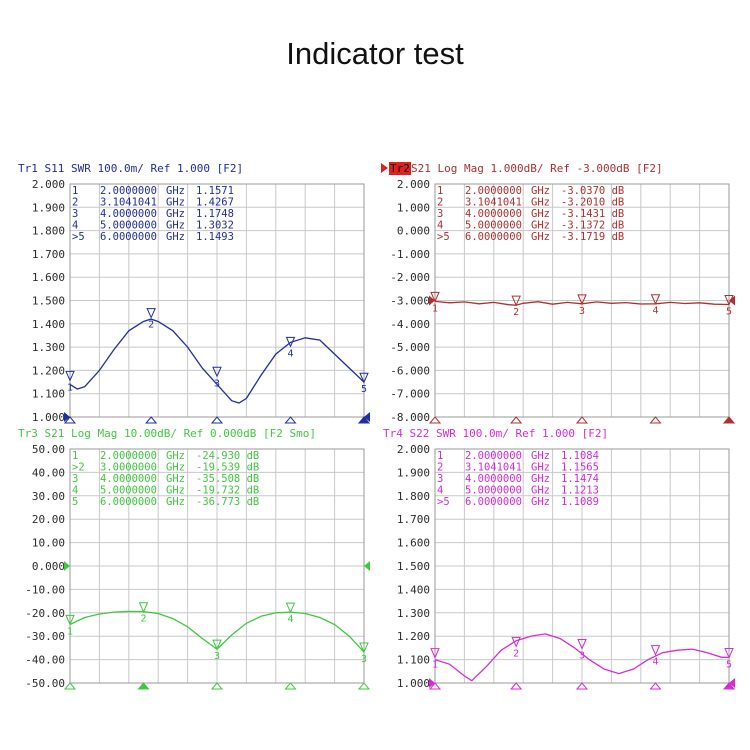 The width and height of the screenshot is (750, 750). Describe the element at coordinates (217, 361) in the screenshot. I see `trace-line` at that location.